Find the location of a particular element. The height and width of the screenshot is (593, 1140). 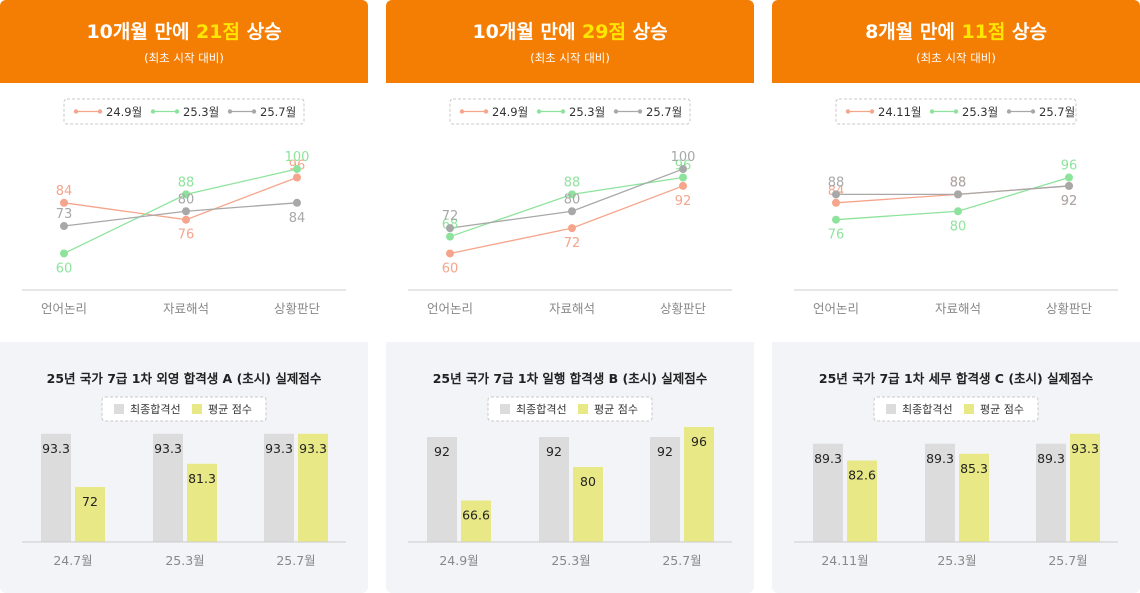

title-highlight: 11점 is located at coordinates (983, 32).